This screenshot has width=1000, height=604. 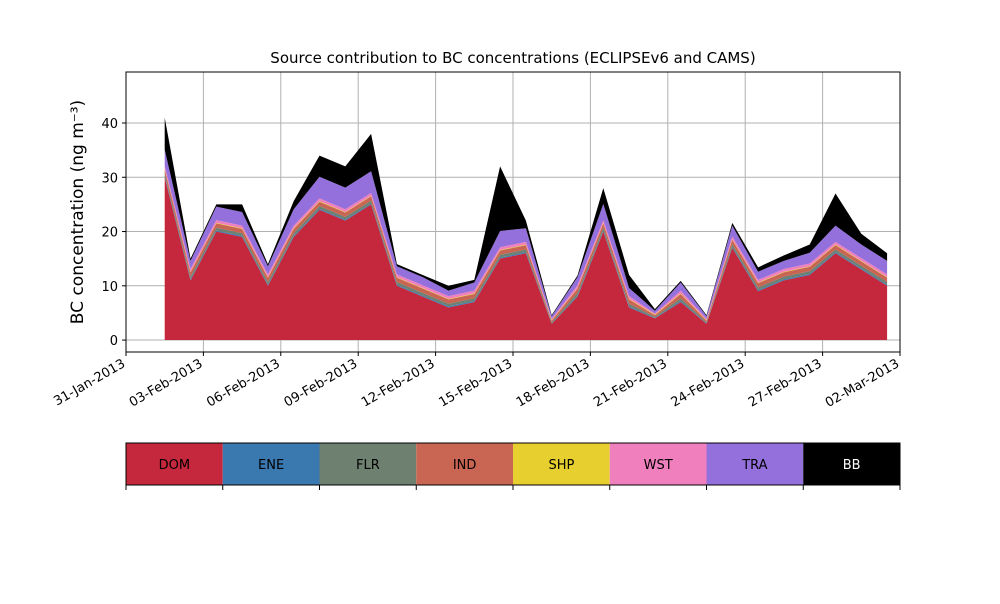 I want to click on x-tick-label: 21-Feb-2013, so click(x=630, y=383).